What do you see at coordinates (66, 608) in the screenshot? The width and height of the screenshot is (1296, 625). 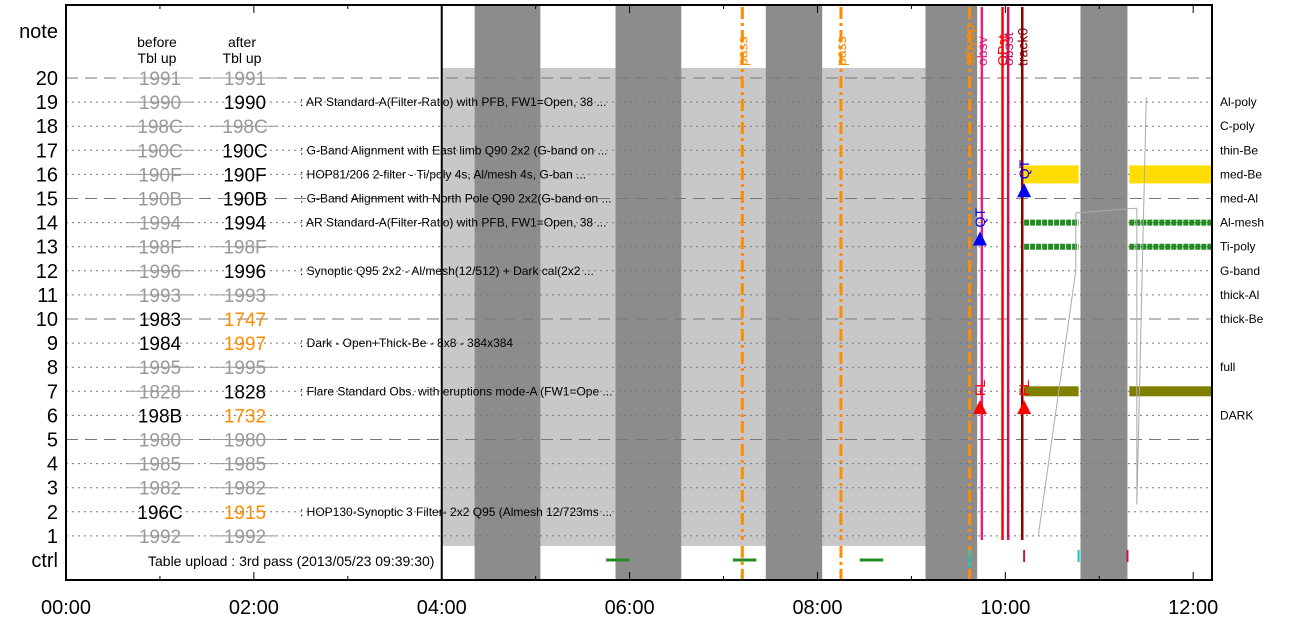 I see `x-tick-label: 00:00` at bounding box center [66, 608].